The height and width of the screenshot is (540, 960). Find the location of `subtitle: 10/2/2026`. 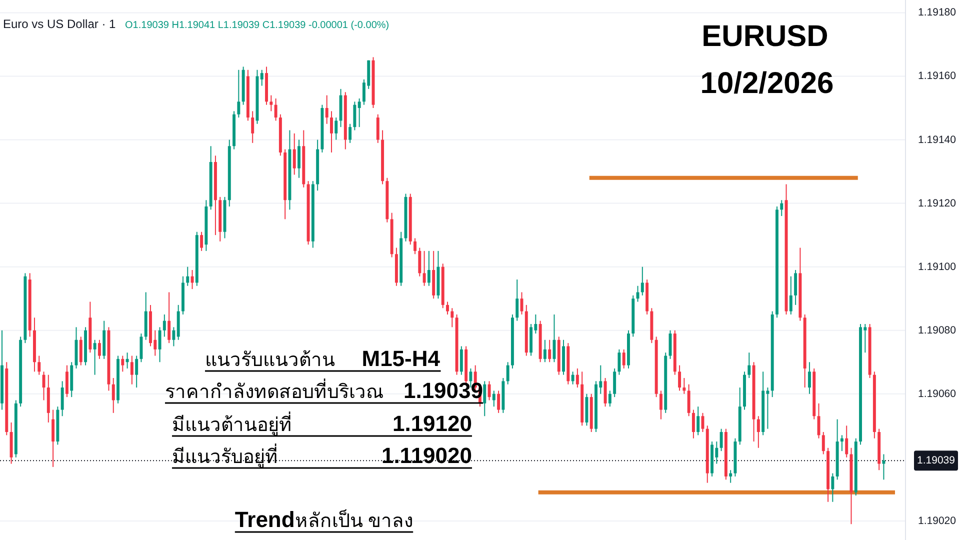

subtitle: 10/2/2026 is located at coordinates (767, 83).